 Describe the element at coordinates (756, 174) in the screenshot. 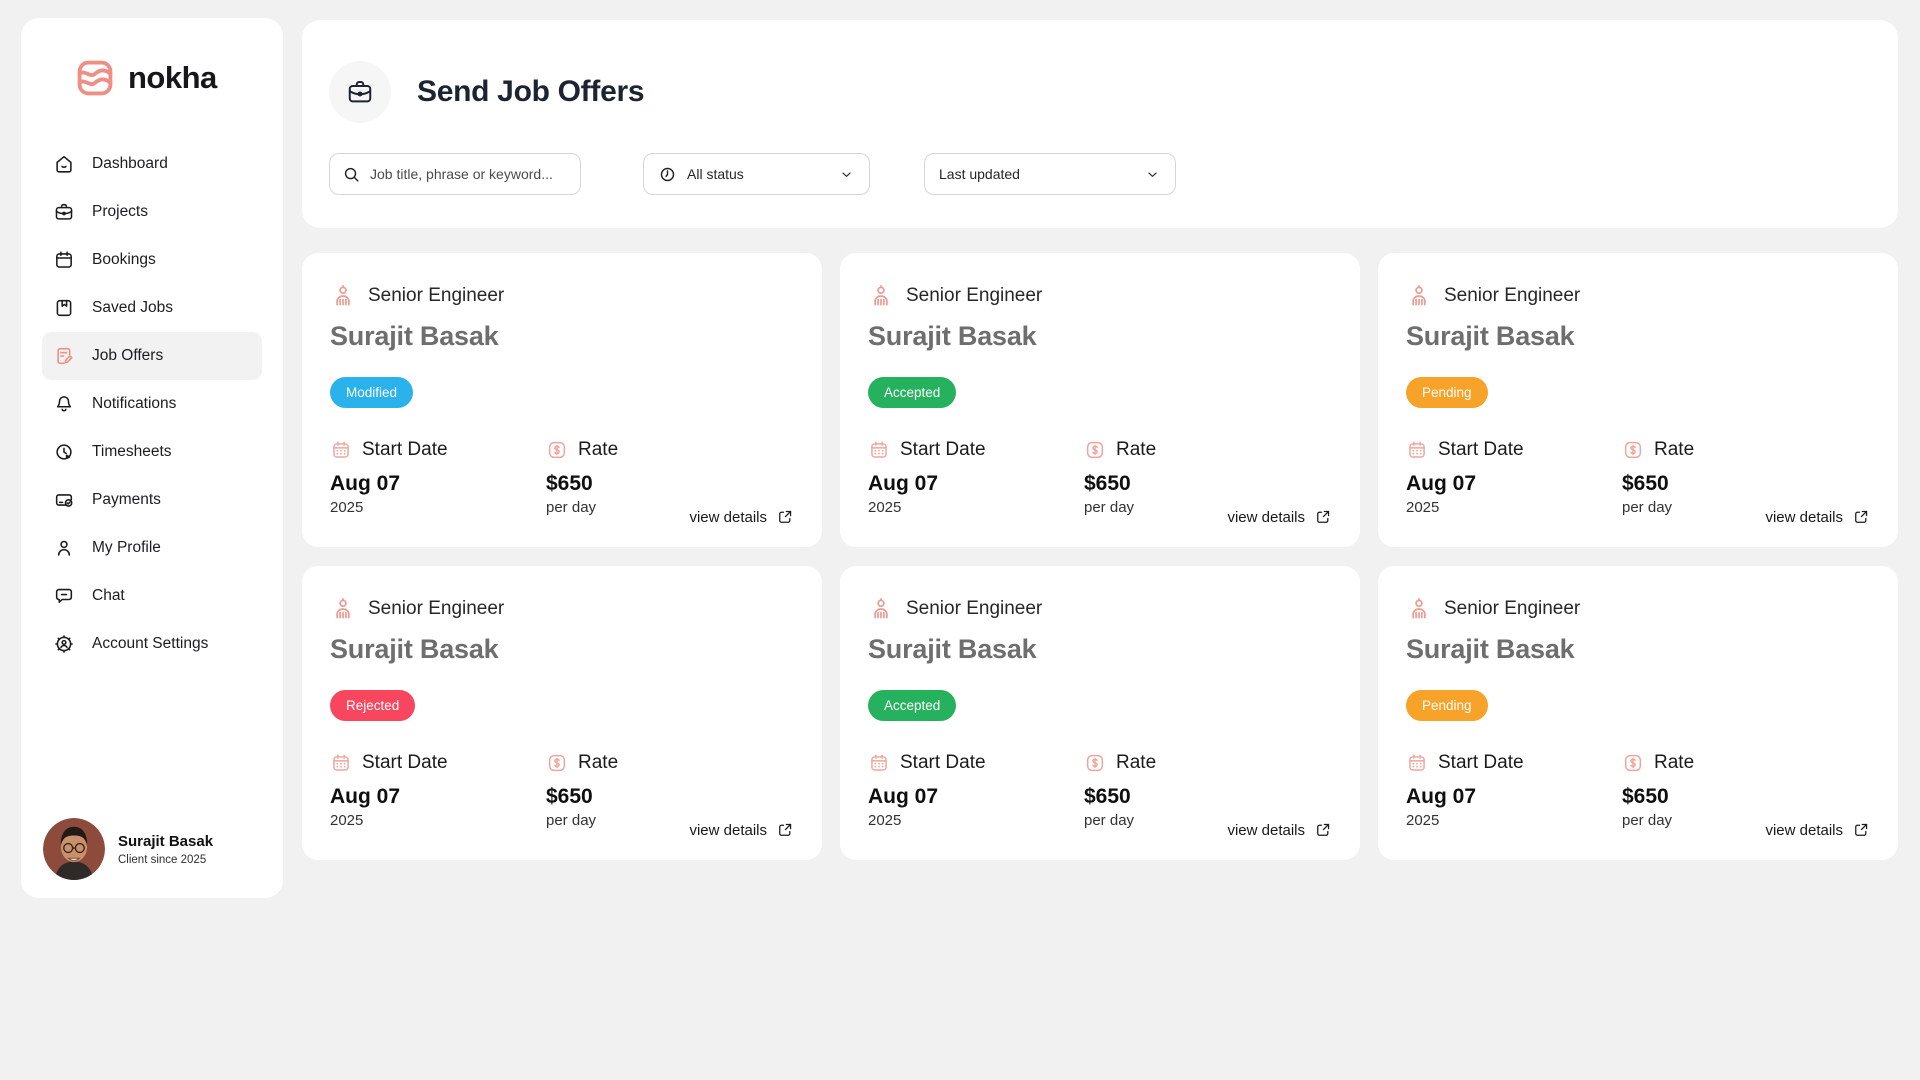

I see `status-filter-dropdown: All status` at that location.